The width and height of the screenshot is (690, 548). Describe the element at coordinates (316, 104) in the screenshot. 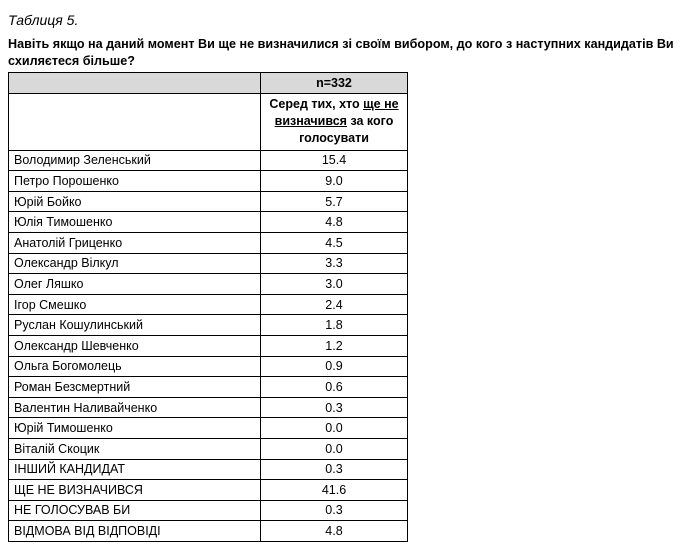

I see `header-text: Серед тих, хто` at that location.